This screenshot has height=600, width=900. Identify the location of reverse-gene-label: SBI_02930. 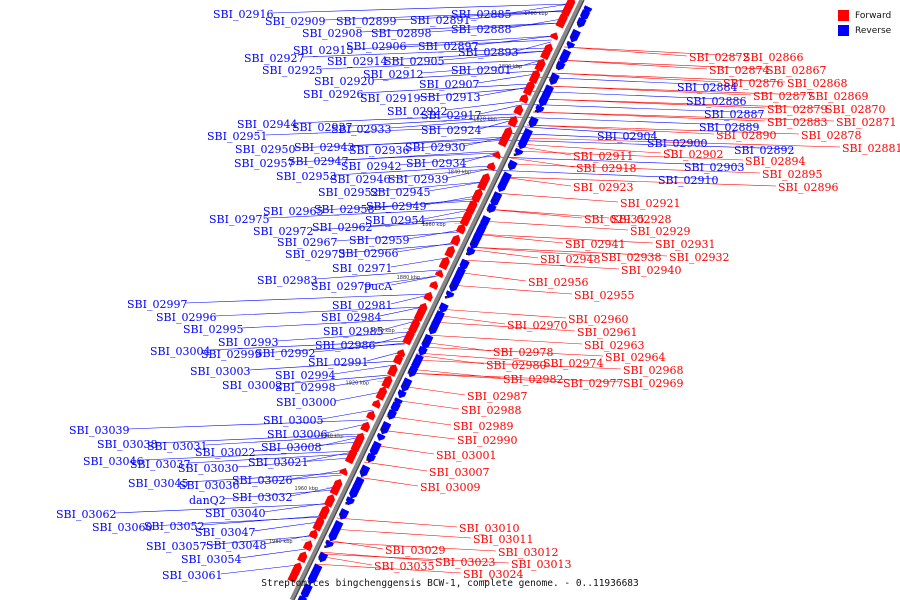
(435, 147).